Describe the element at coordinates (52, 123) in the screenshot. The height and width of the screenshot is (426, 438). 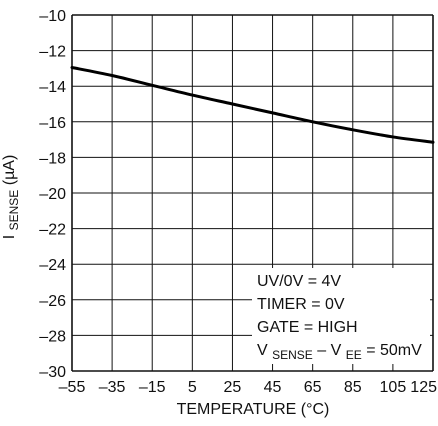
I see `y-tick-label: –16` at that location.